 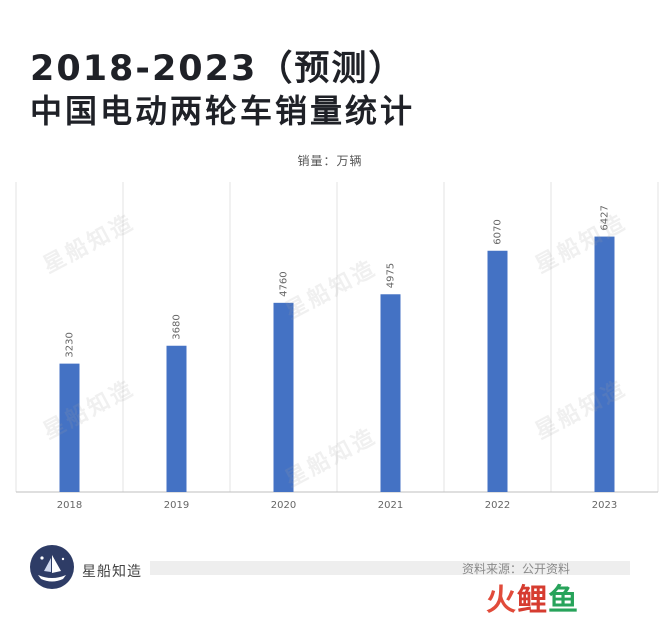 I want to click on chart-title-line2: 中国电动两轮车销量统计, so click(x=223, y=111).